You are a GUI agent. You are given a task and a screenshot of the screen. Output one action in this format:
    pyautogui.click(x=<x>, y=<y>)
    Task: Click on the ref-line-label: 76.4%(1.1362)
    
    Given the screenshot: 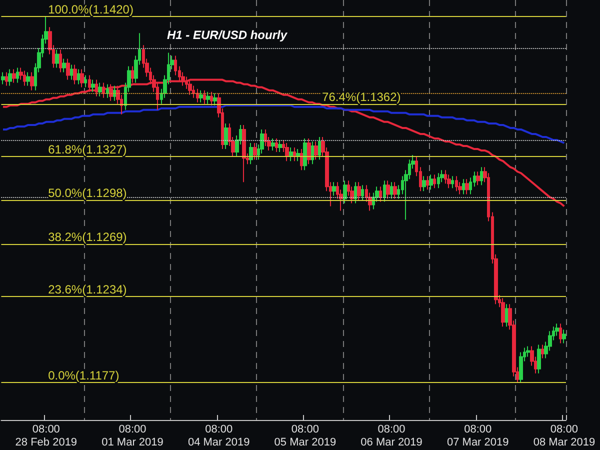 What is the action you would take?
    pyautogui.click(x=361, y=97)
    